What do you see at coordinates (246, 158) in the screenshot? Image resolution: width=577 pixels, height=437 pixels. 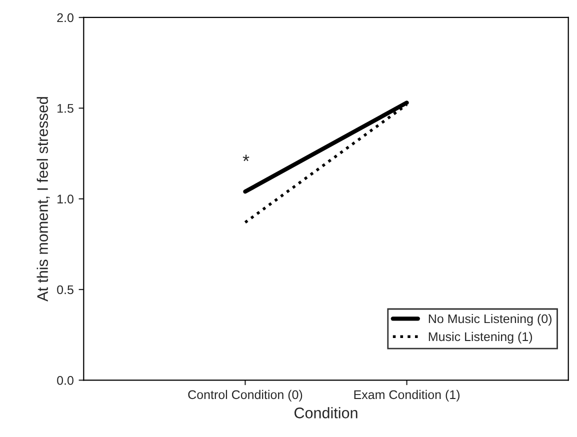 I see `annotation: *` at bounding box center [246, 158].